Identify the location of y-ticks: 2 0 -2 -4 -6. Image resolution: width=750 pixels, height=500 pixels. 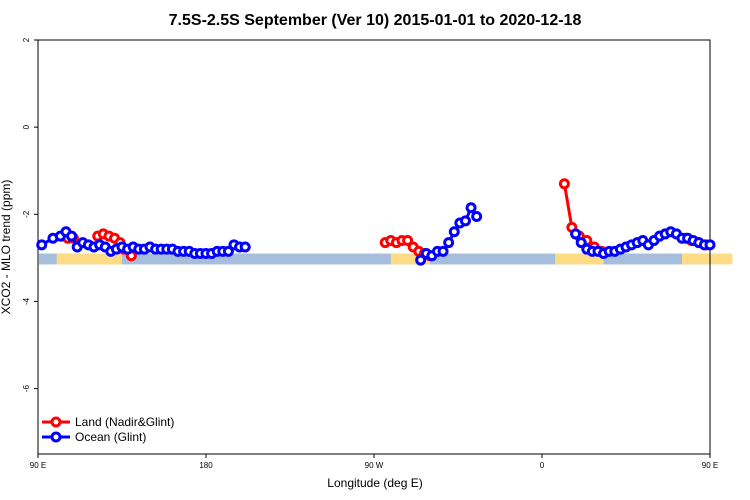
(30, 214).